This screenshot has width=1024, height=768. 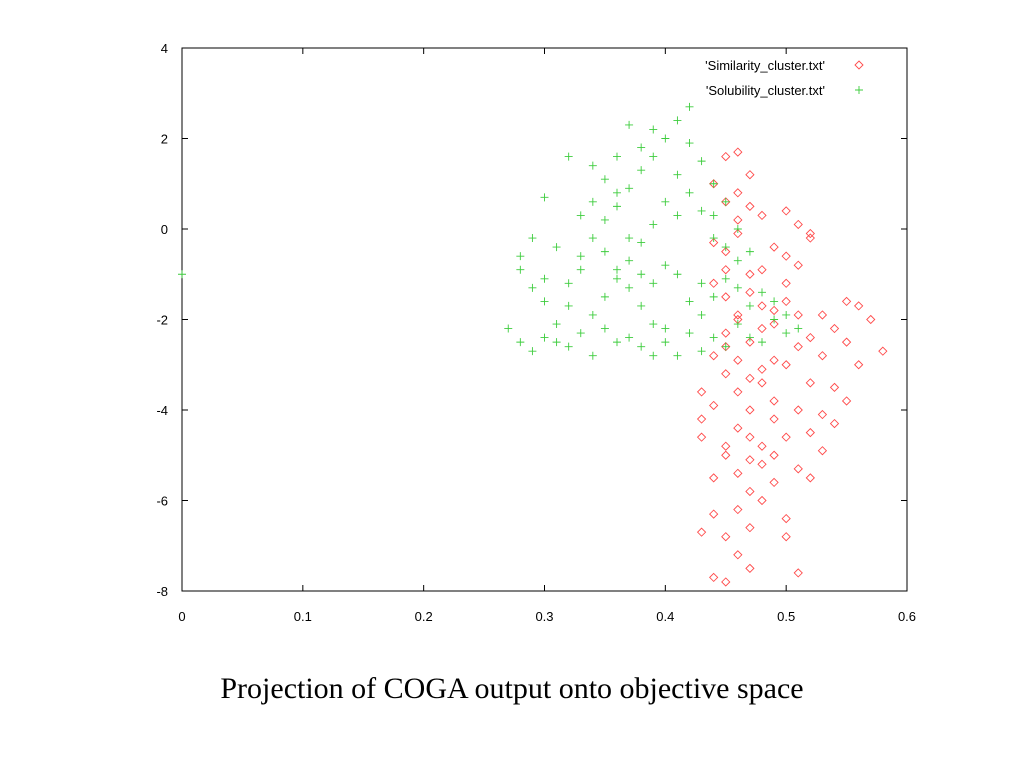 What do you see at coordinates (164, 48) in the screenshot?
I see `y-tick-label: 4` at bounding box center [164, 48].